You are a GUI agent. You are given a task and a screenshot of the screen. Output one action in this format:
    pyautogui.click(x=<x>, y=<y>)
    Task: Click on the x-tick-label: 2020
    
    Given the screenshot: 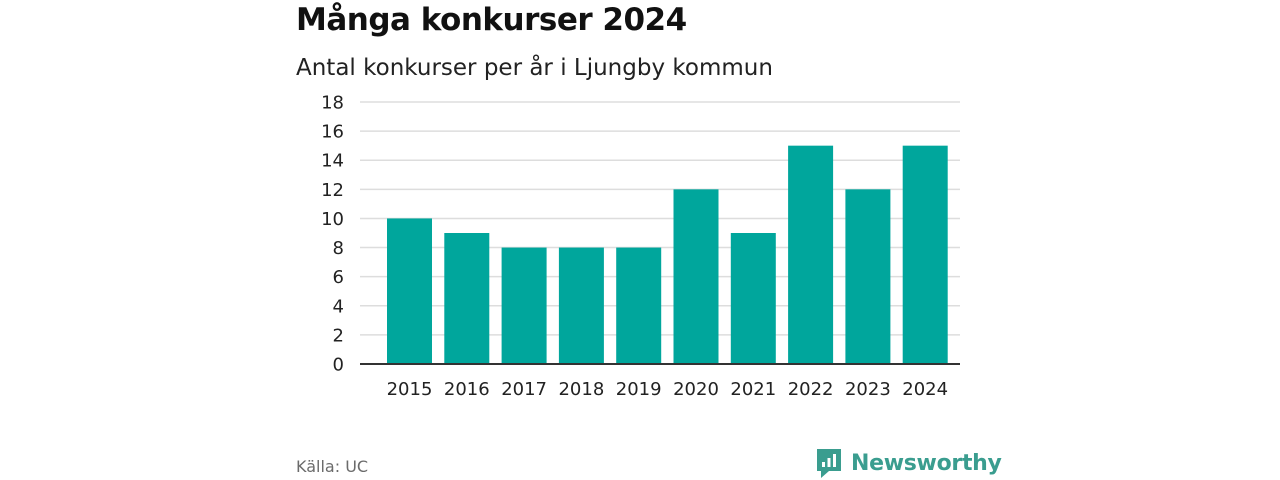 What is the action you would take?
    pyautogui.click(x=696, y=389)
    